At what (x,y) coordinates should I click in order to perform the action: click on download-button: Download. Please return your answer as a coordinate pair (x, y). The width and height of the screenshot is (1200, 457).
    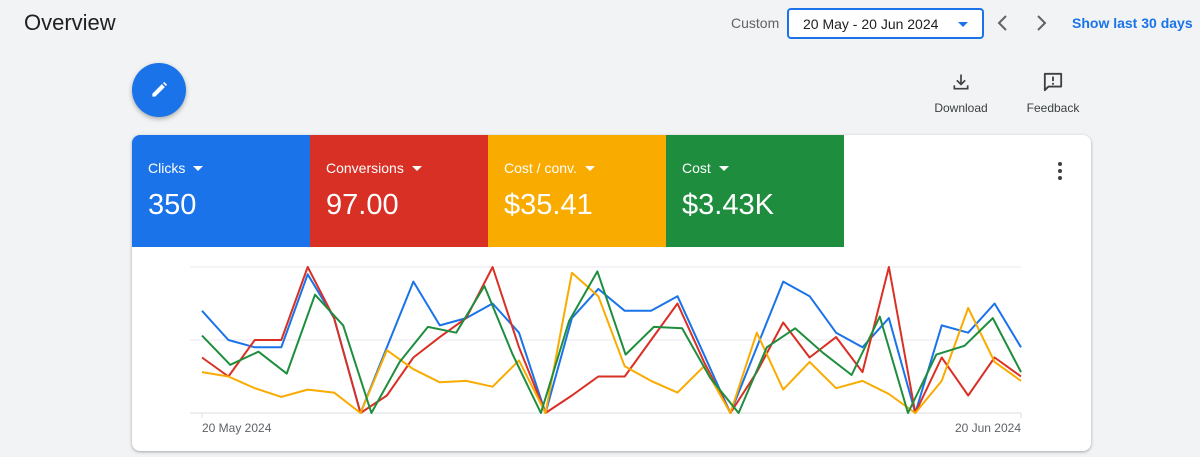
    Looking at the image, I should click on (961, 93).